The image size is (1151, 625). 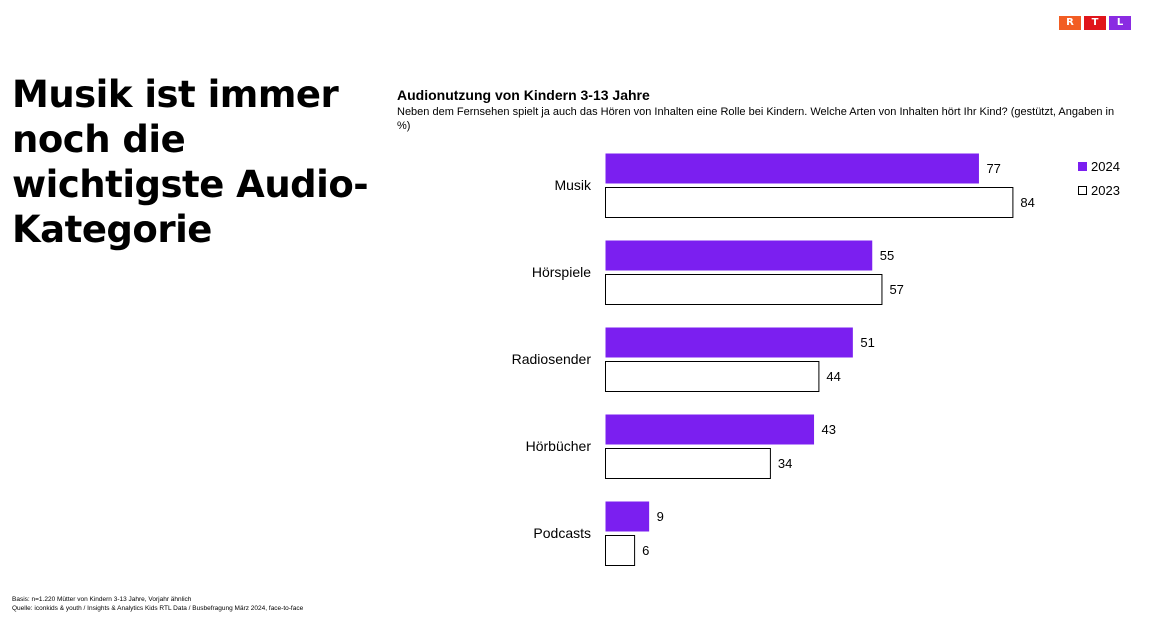 I want to click on logo-letter-t: T, so click(x=1095, y=23).